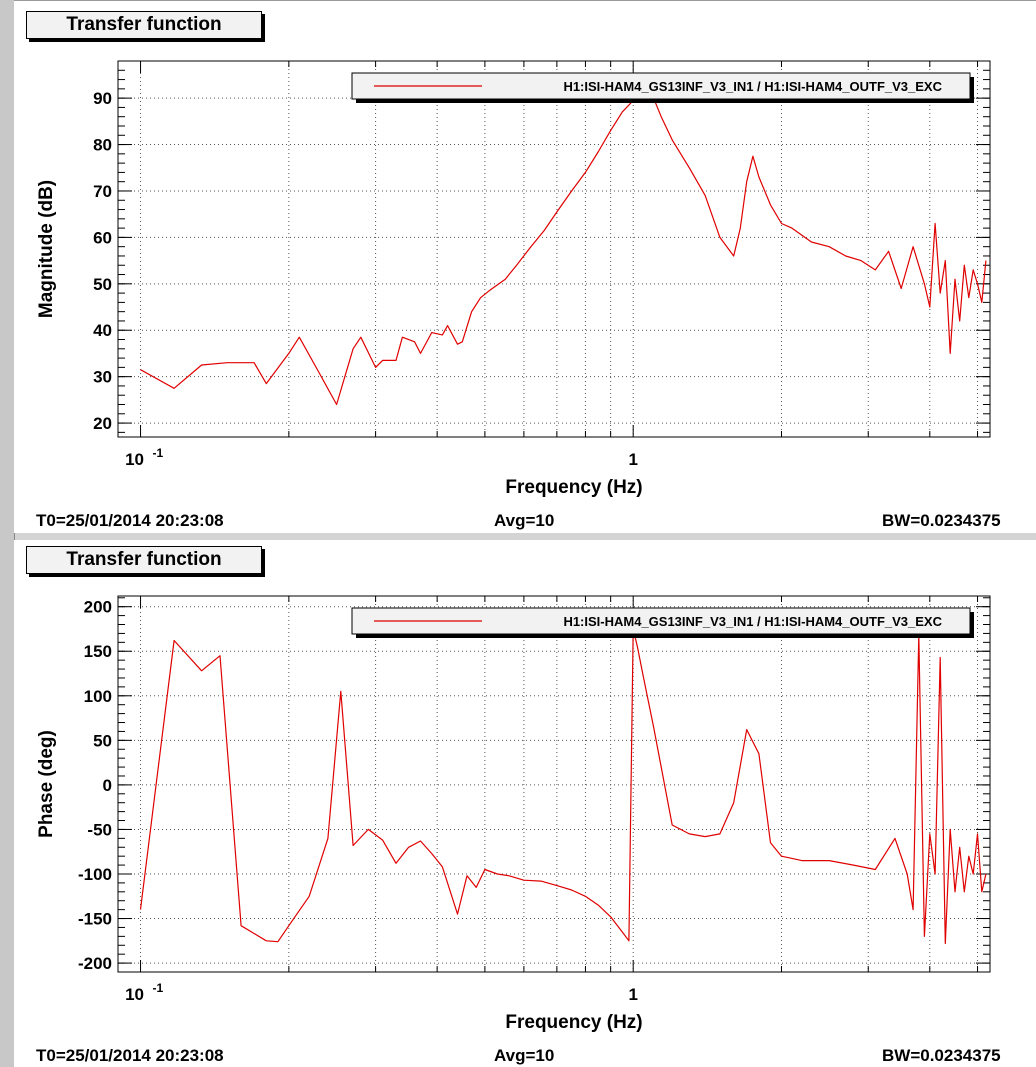 This screenshot has height=1067, width=1036. What do you see at coordinates (46, 249) in the screenshot?
I see `y-axis-label: Magnitude (dB)` at bounding box center [46, 249].